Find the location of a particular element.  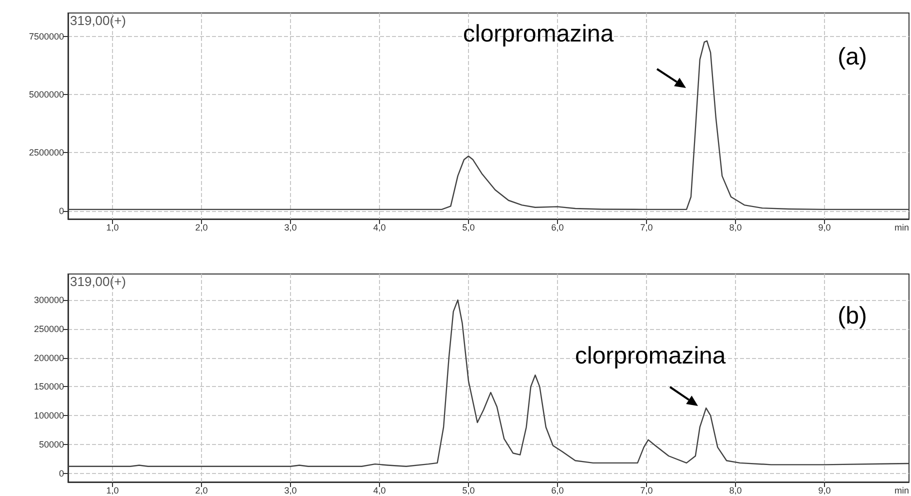

y-tick-label: 50000 is located at coordinates (51, 444).